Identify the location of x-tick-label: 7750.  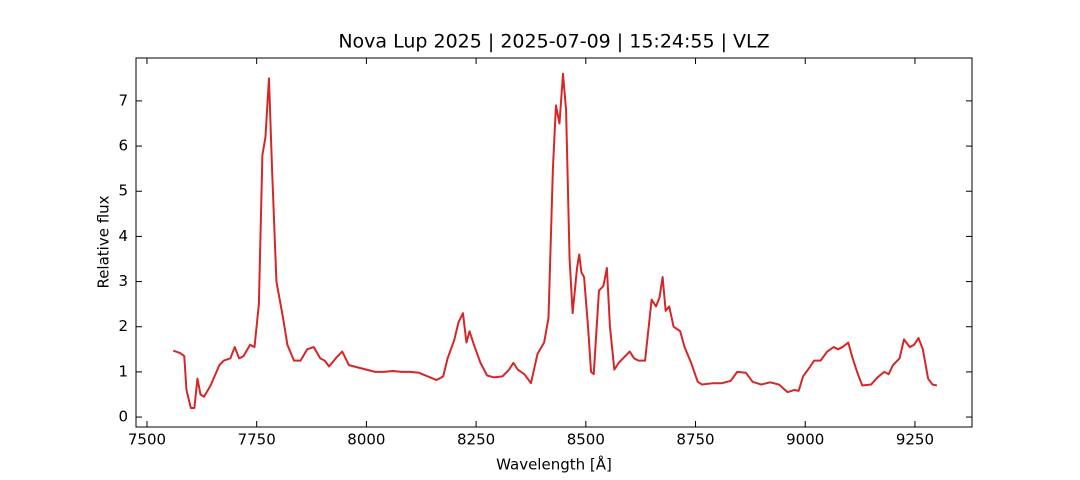
(257, 440).